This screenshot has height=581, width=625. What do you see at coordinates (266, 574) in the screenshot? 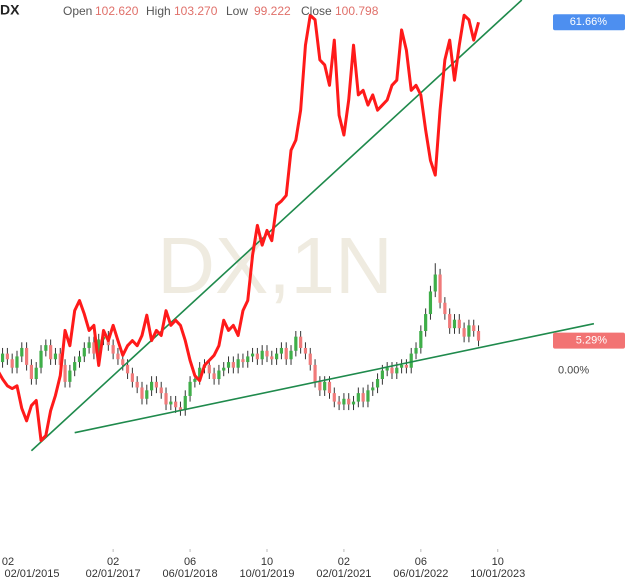
I see `x-tick-label: 10/01/2019` at bounding box center [266, 574].